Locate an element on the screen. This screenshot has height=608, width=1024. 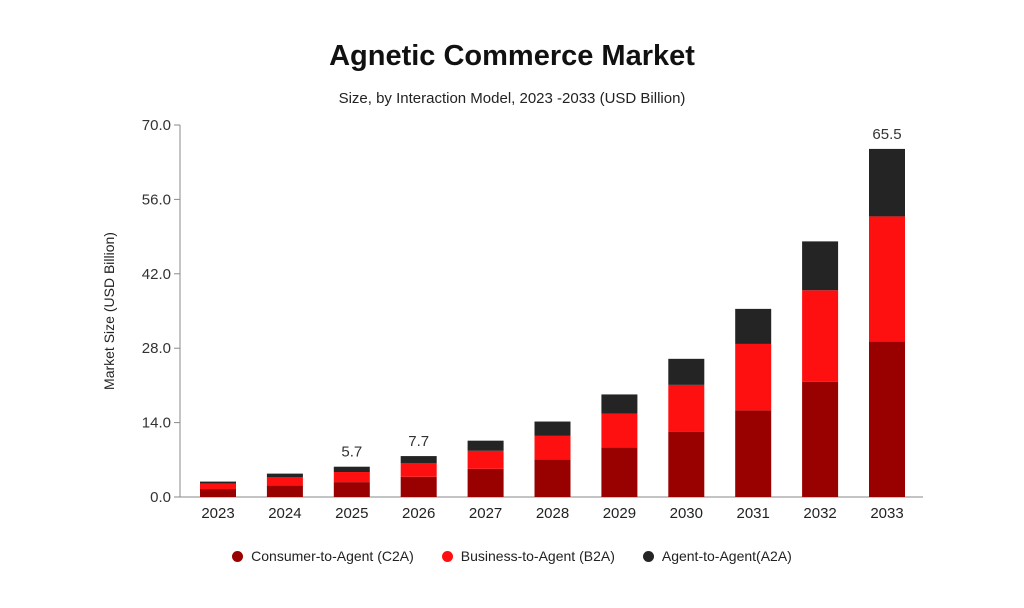
data-label: 5.7 is located at coordinates (351, 452).